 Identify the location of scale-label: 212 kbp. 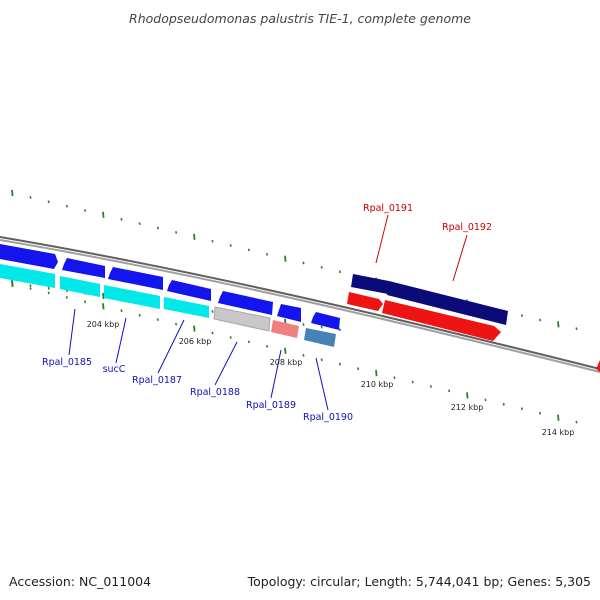
(467, 407).